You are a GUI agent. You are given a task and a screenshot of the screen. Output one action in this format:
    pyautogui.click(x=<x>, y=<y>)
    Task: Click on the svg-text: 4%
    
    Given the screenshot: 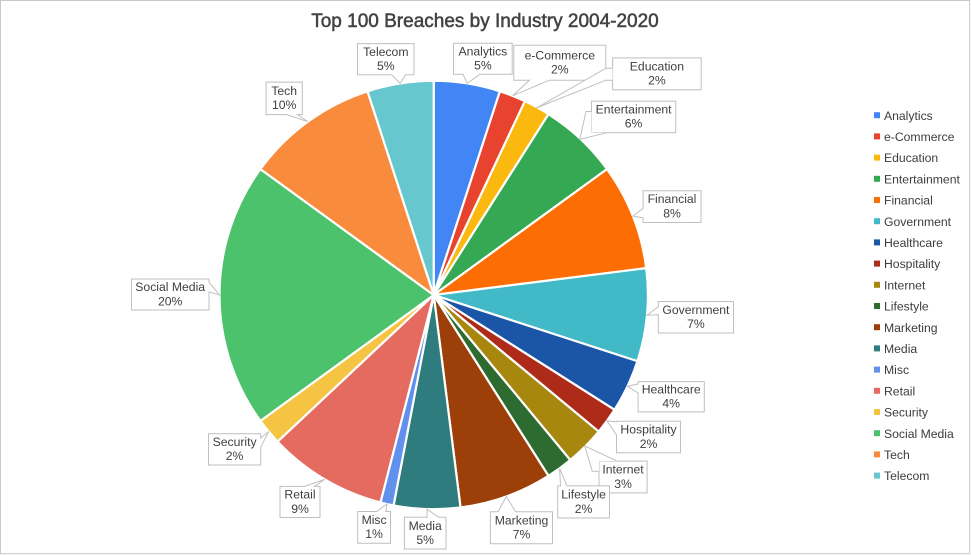 What is the action you would take?
    pyautogui.click(x=671, y=404)
    